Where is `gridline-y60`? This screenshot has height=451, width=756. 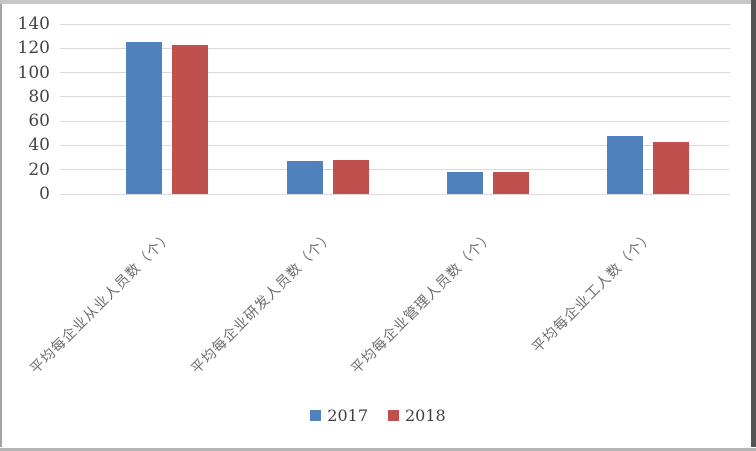 gridline-y60 is located at coordinates (395, 121).